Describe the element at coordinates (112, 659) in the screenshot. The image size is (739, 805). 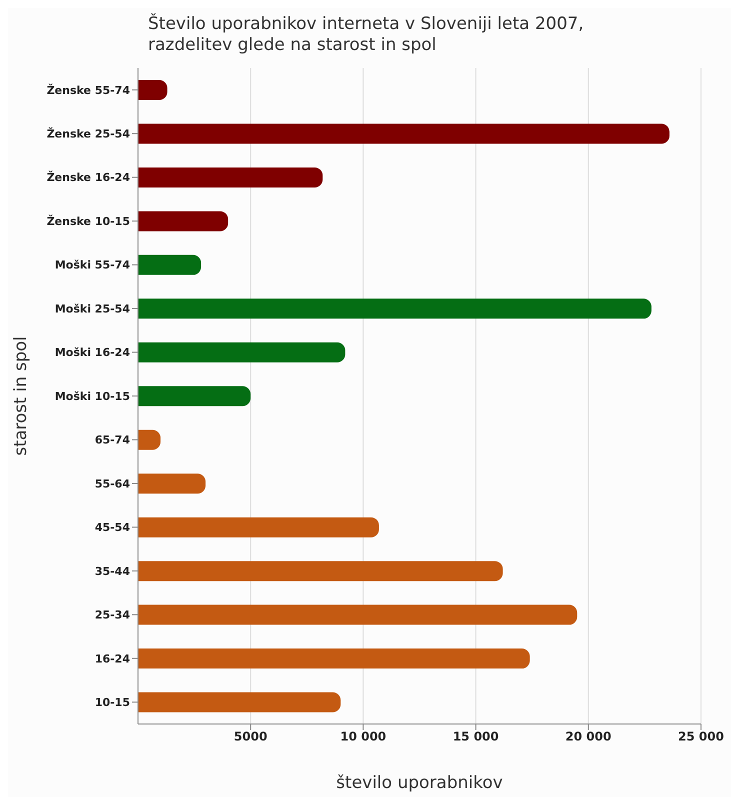
I see `y-tick-label: 16-24` at that location.